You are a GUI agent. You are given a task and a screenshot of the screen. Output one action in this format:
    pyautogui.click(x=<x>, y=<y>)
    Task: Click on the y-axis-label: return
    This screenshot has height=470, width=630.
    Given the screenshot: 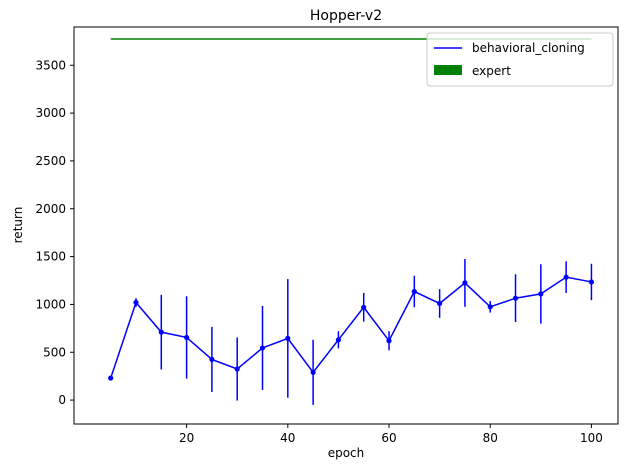 What is the action you would take?
    pyautogui.click(x=18, y=225)
    